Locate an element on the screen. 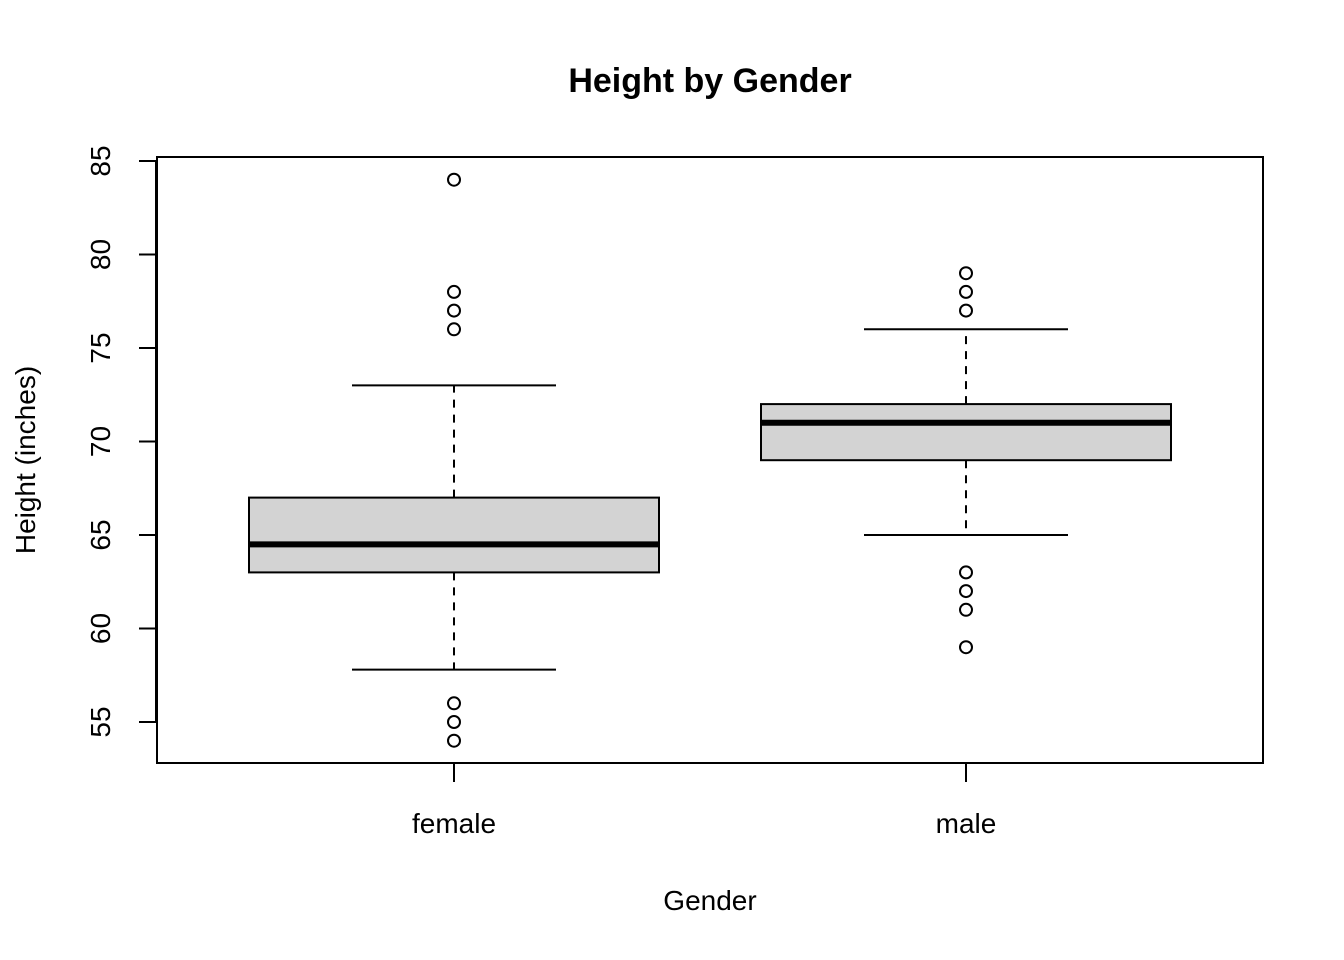 This screenshot has width=1344, height=960. box-male is located at coordinates (966, 460).